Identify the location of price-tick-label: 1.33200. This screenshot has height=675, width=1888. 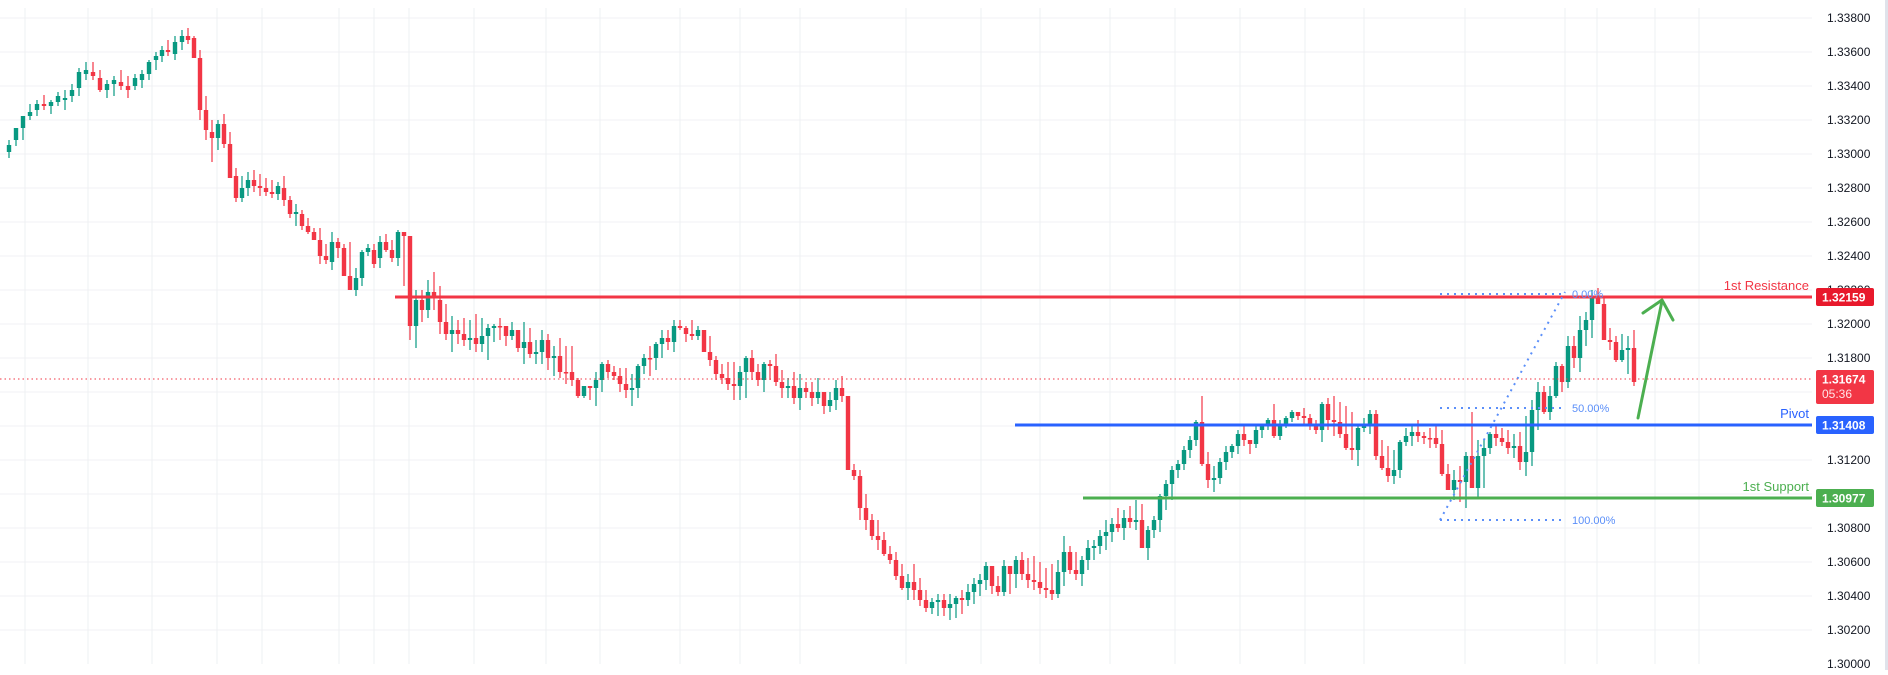
(1849, 120).